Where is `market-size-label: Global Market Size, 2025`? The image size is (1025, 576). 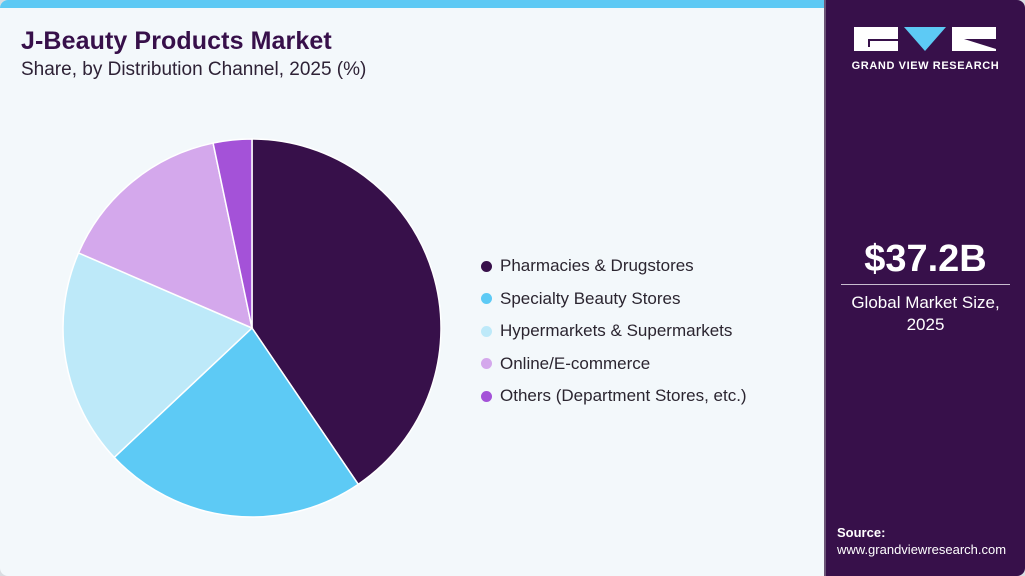 market-size-label: Global Market Size, 2025 is located at coordinates (925, 314).